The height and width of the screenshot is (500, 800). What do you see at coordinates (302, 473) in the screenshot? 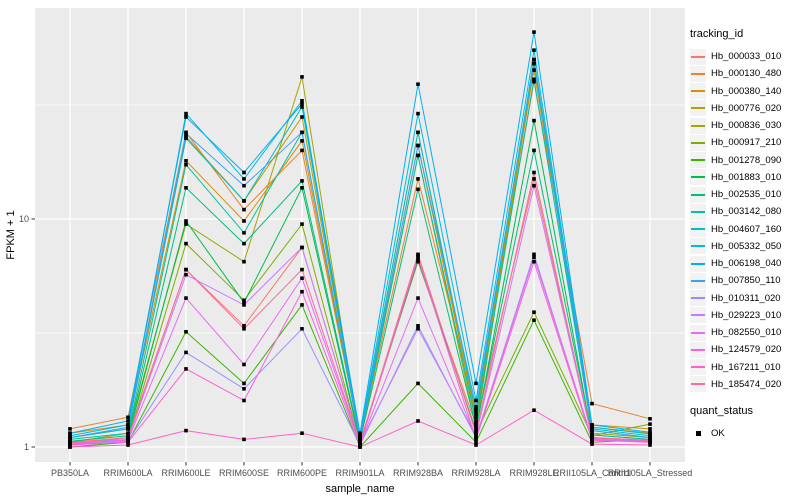
I see `x-tick-label: RRIM600PE` at bounding box center [302, 473].